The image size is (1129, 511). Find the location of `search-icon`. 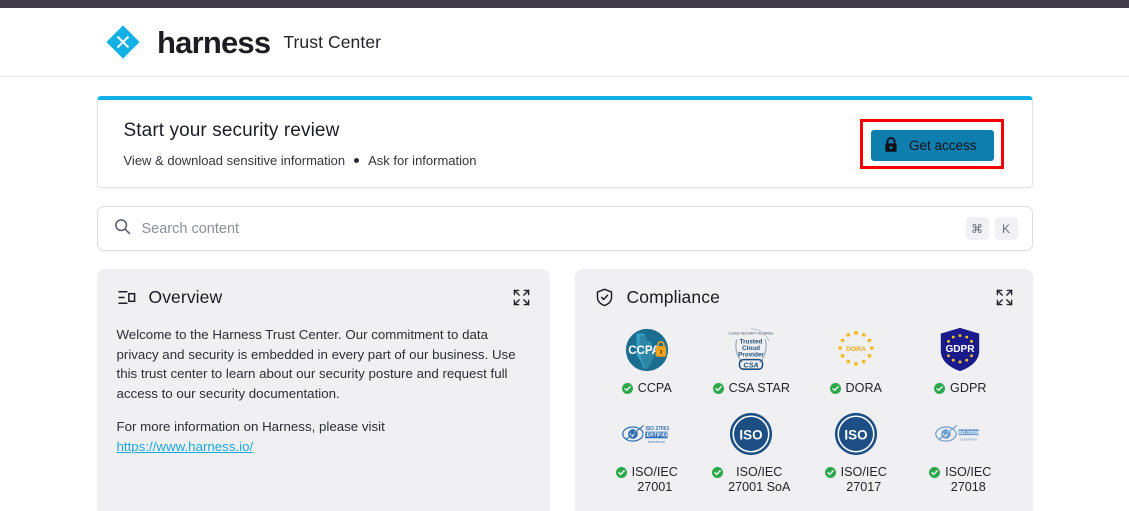

search-icon is located at coordinates (122, 229).